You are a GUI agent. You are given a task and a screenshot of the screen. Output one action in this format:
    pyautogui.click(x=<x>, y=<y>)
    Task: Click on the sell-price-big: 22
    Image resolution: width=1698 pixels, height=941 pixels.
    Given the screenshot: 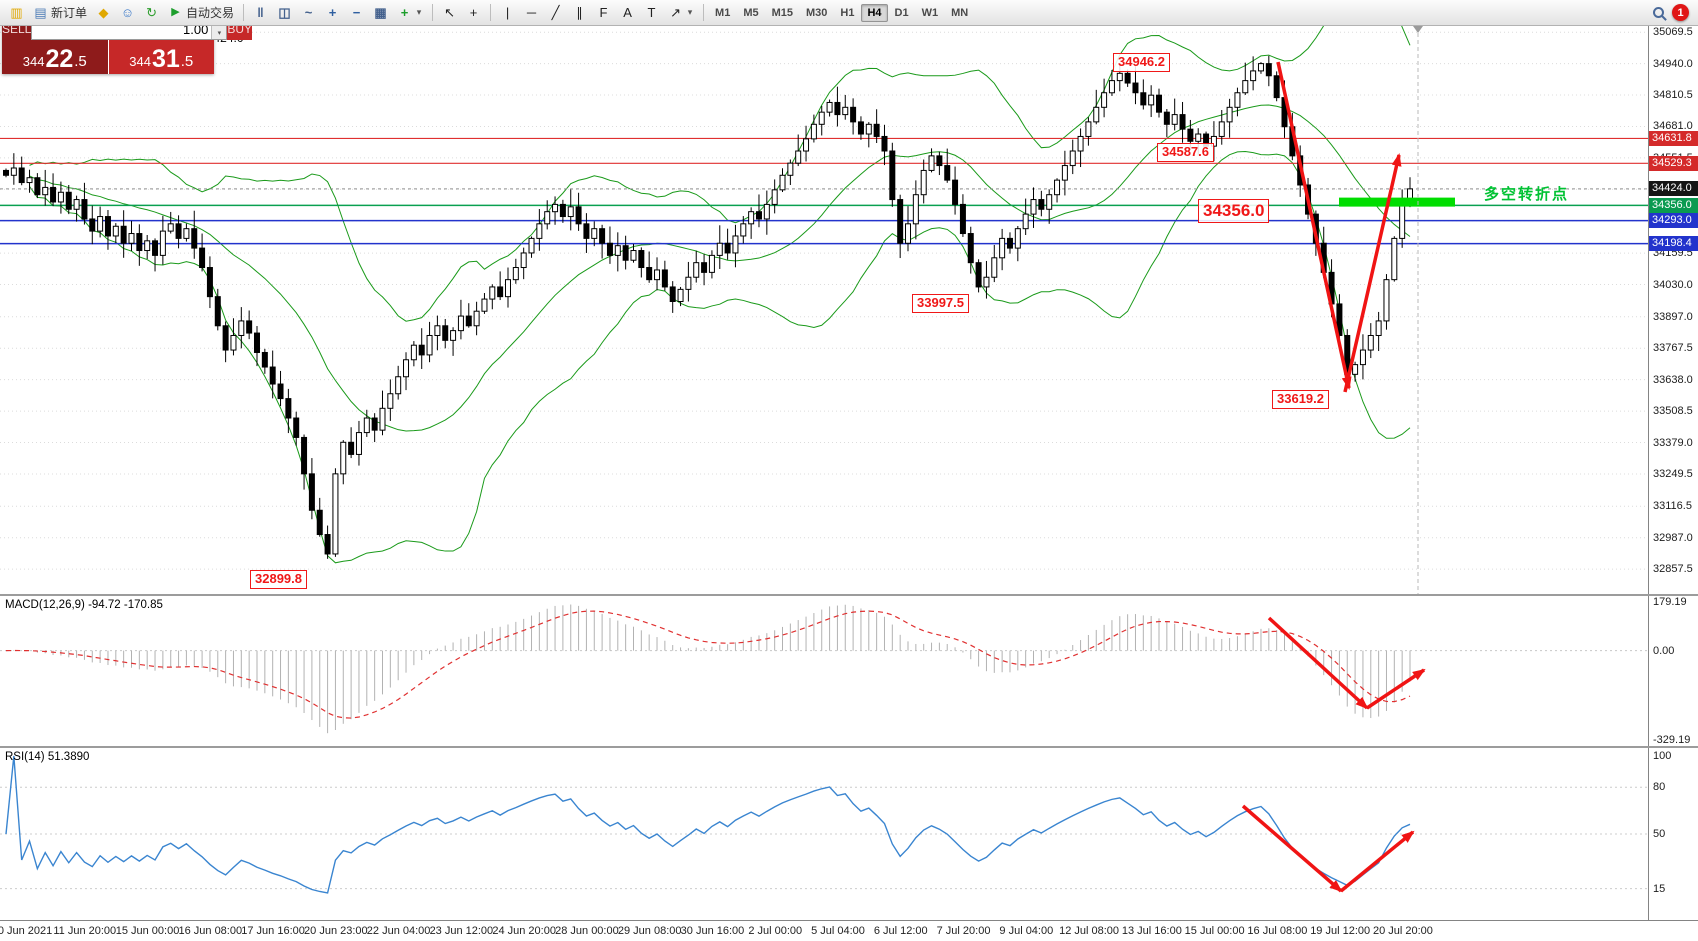 What is the action you would take?
    pyautogui.click(x=59, y=59)
    